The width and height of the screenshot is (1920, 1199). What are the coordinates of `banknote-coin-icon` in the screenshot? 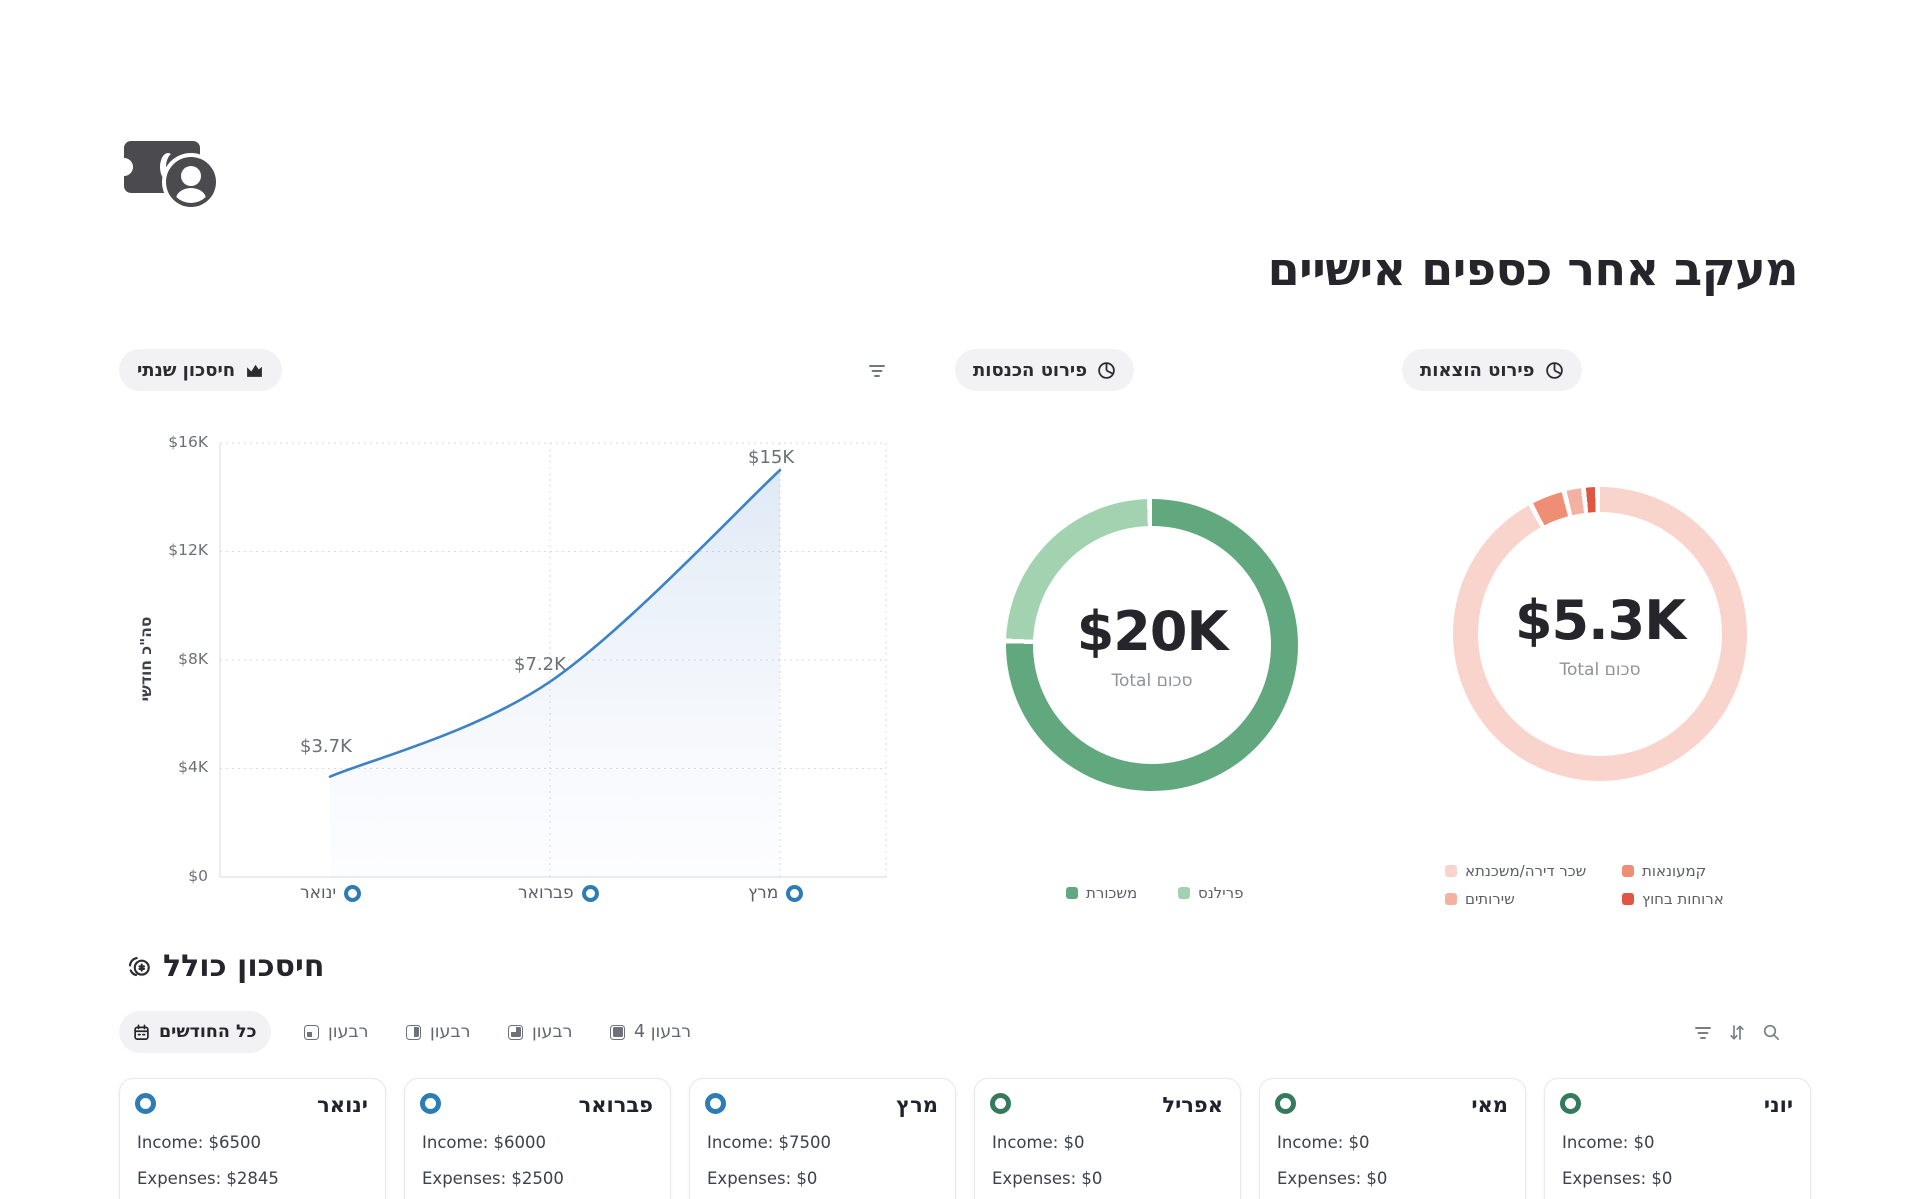 It's located at (167, 176).